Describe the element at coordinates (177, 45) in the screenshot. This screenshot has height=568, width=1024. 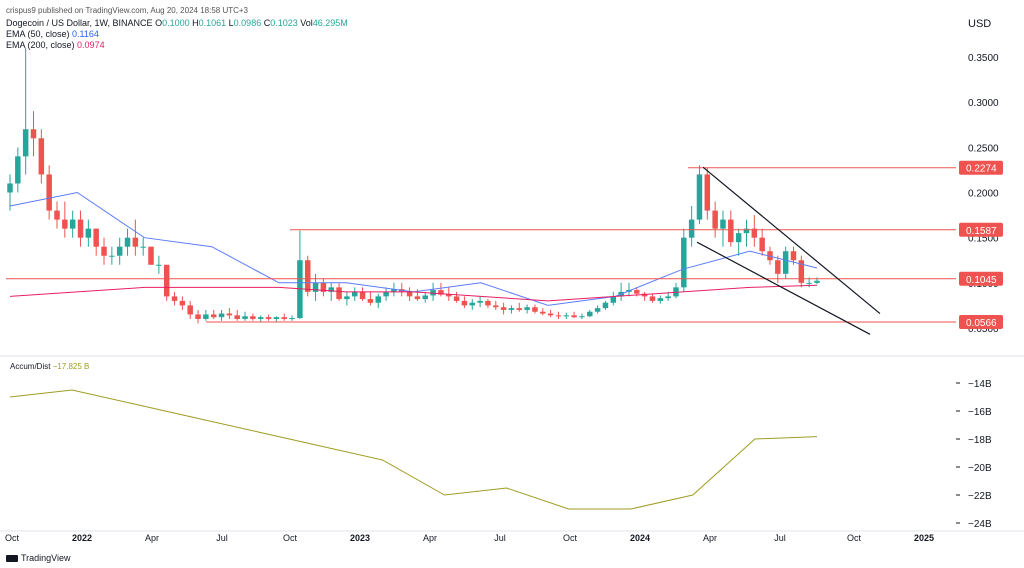
I see `ema200-legend-row: EMA (200, close) 0.0974` at that location.